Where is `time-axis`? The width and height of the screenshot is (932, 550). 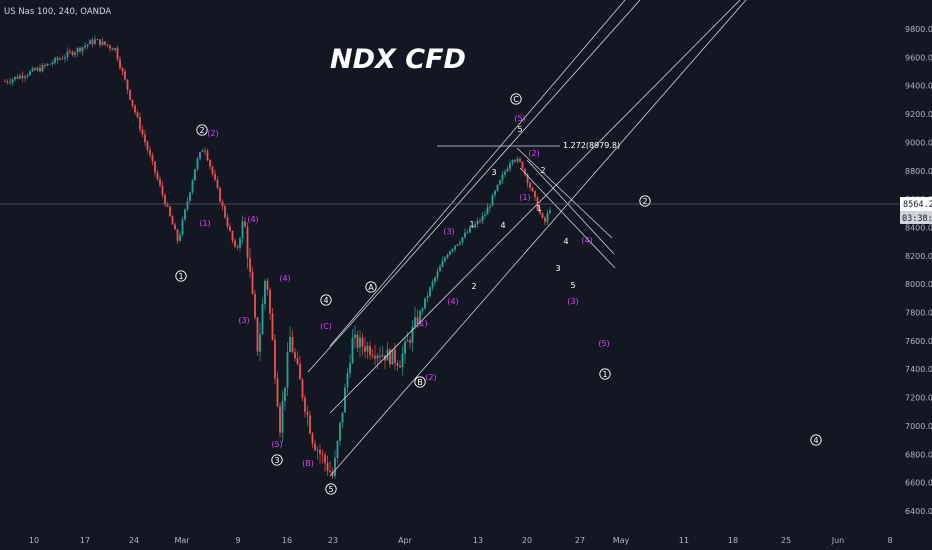 time-axis is located at coordinates (466, 540).